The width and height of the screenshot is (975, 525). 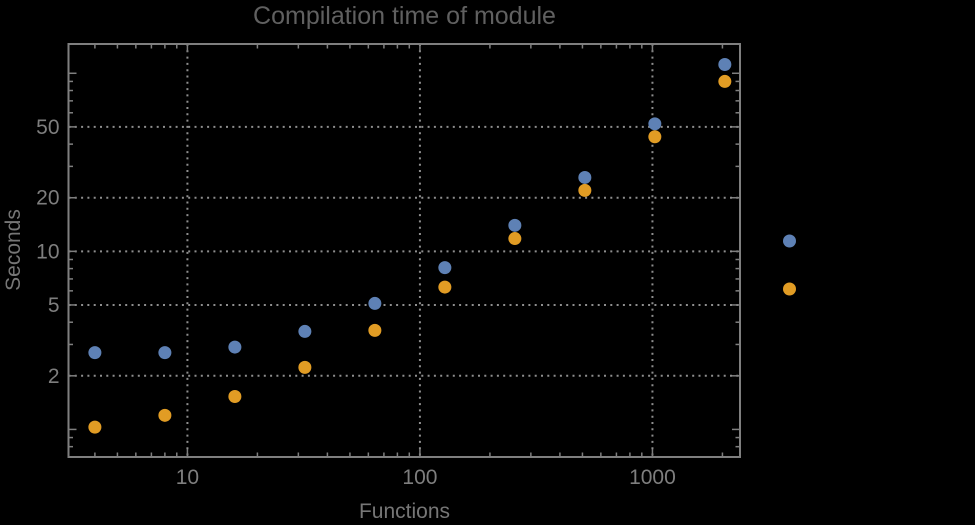 I want to click on x-tick-label: 1000, so click(x=652, y=477).